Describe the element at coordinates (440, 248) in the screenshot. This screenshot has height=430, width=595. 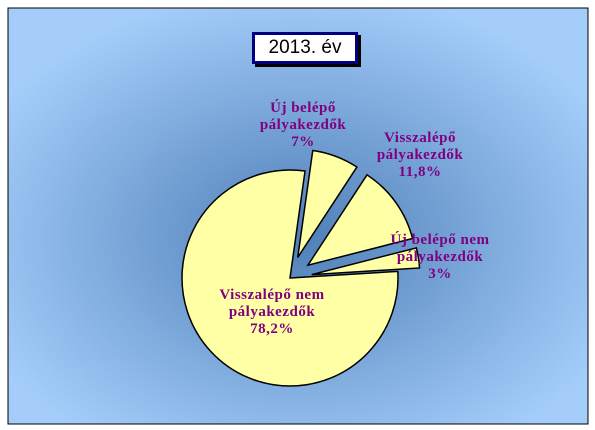
I see `slice-label: Új belépő nem pályakezdők` at that location.